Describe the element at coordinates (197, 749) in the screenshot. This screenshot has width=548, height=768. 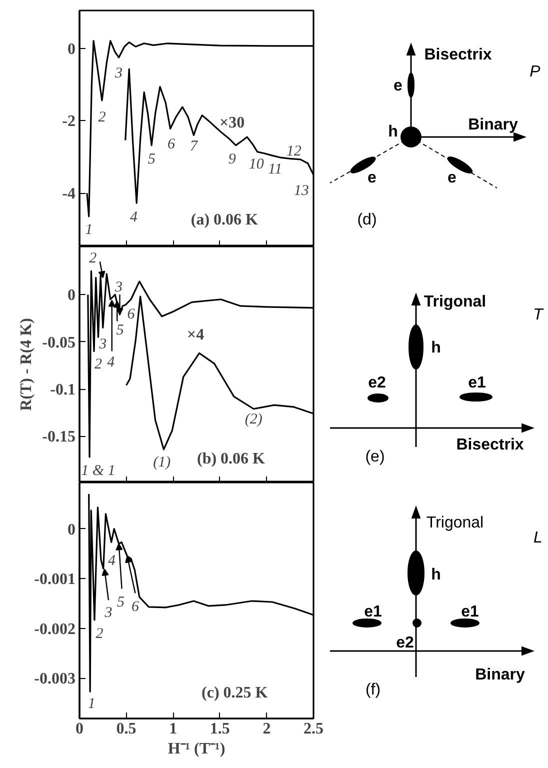
I see `x-axis-title: H⁻¹ (T⁻¹)` at that location.